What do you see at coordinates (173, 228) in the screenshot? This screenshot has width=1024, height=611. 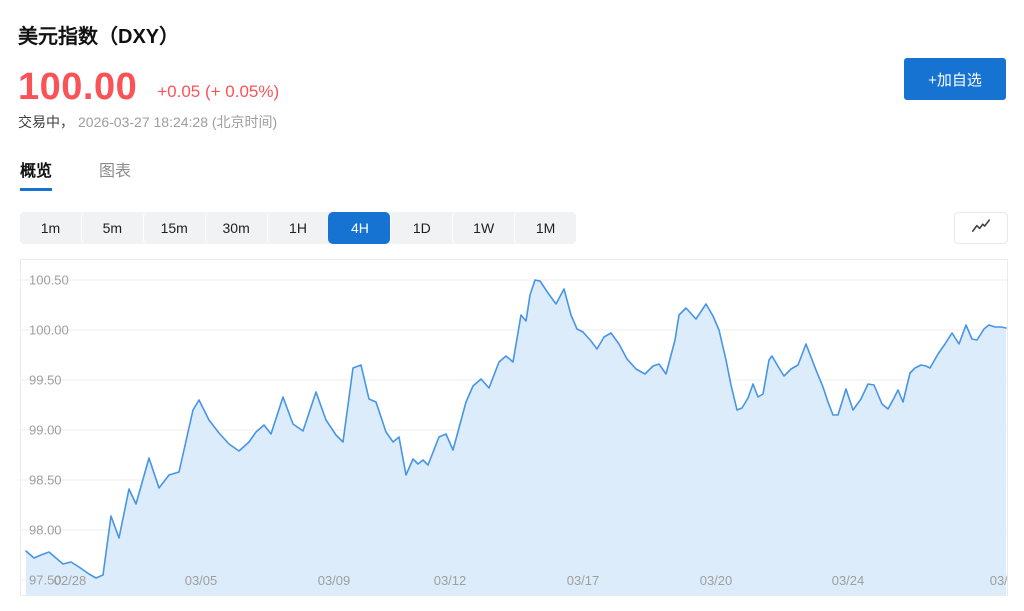 I see `timeframe-15m: 15m` at bounding box center [173, 228].